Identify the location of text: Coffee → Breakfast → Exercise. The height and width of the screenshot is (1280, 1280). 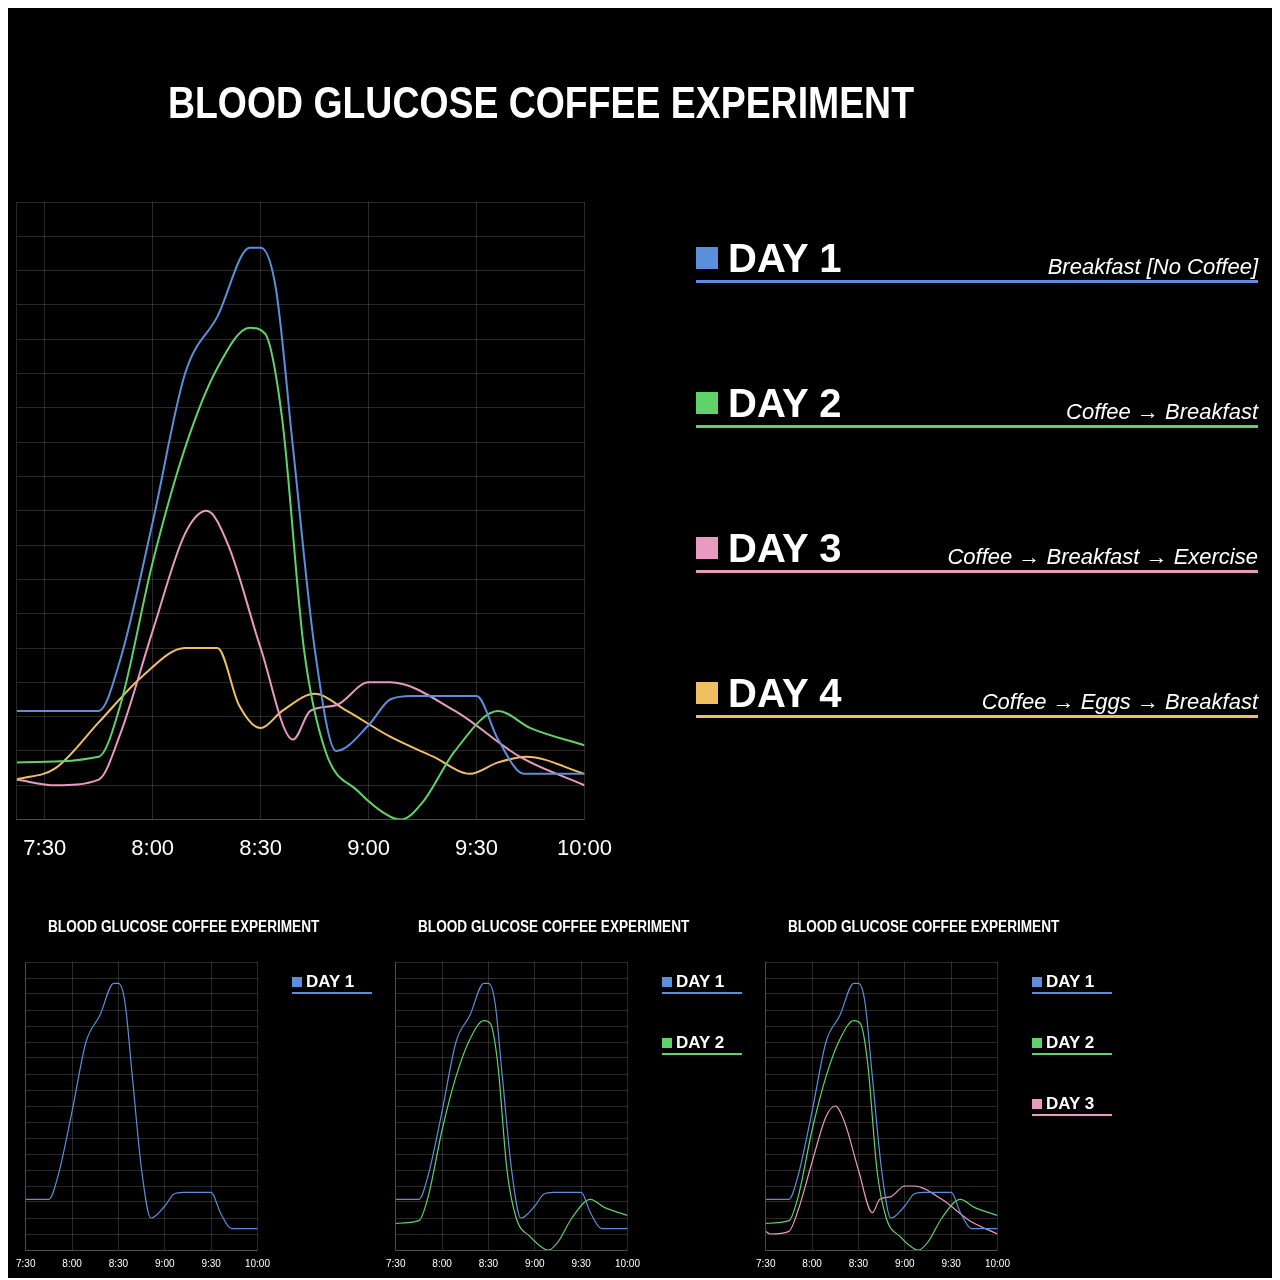
(1102, 556).